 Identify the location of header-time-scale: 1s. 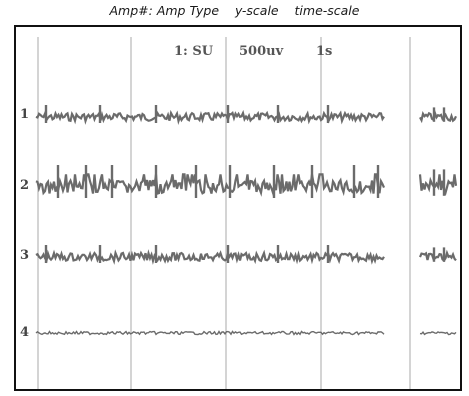
(324, 51).